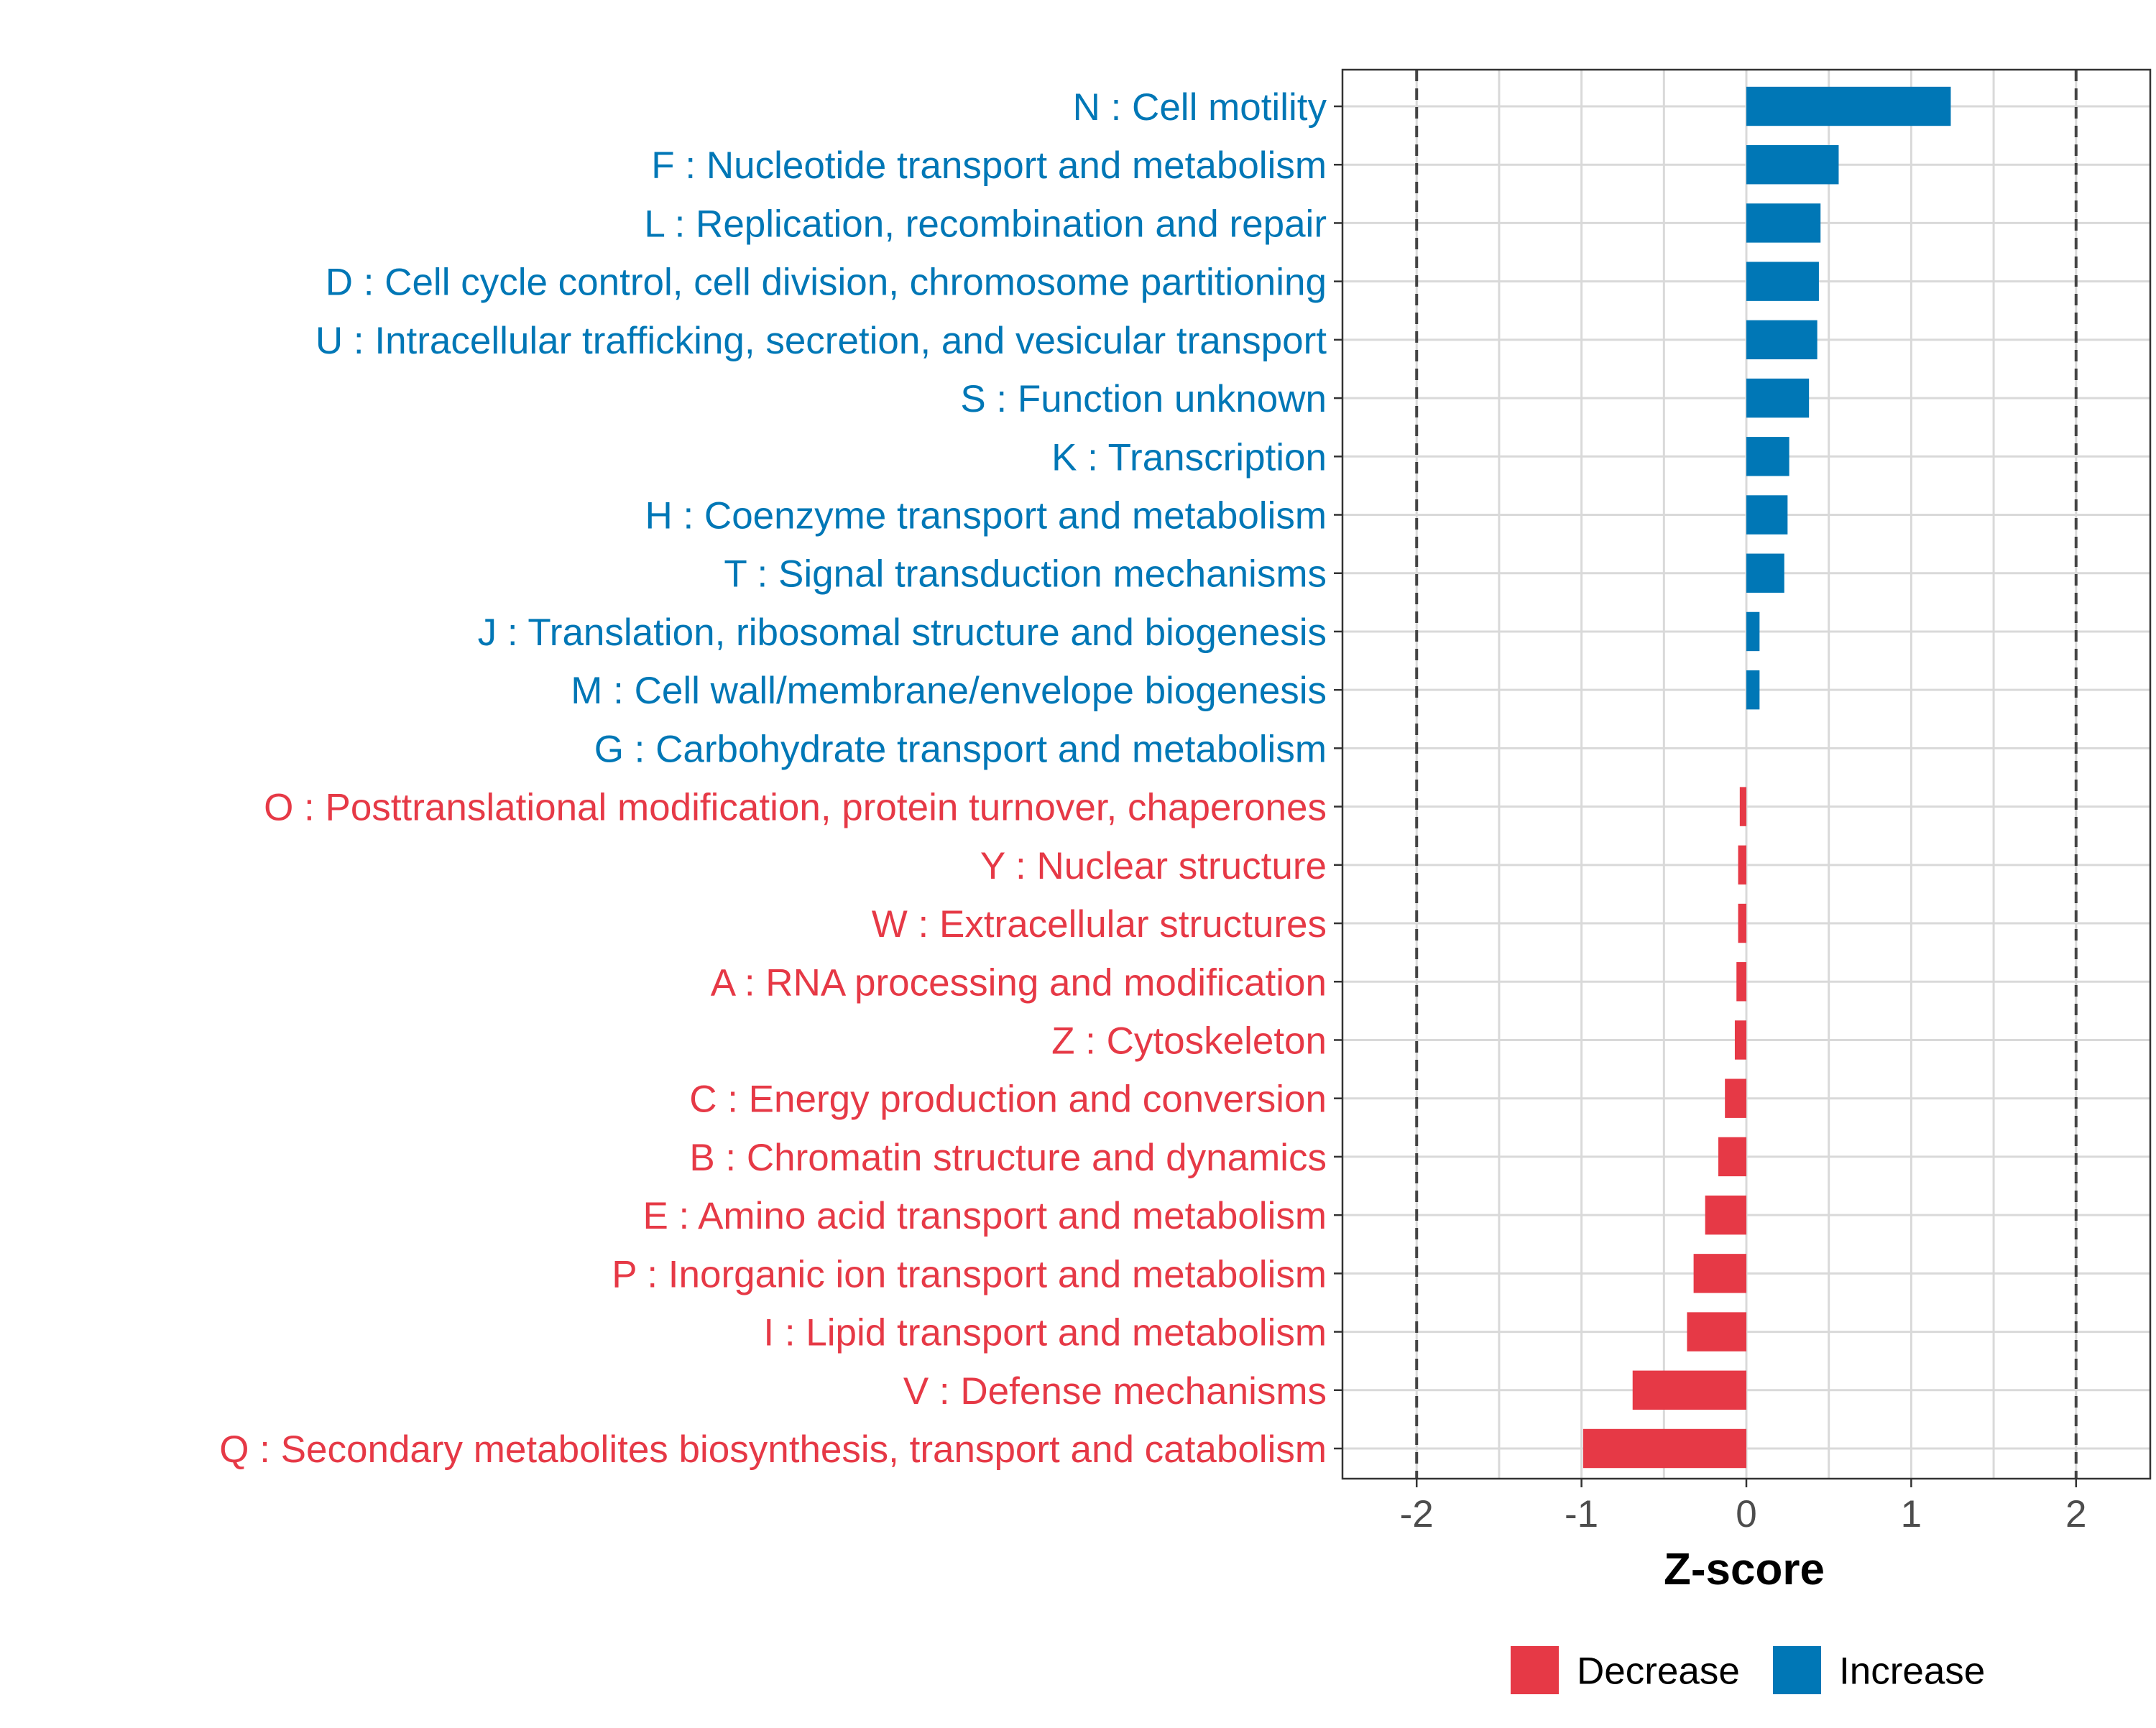 This screenshot has height=1728, width=2156. I want to click on x-tick-label: 1, so click(1911, 1514).